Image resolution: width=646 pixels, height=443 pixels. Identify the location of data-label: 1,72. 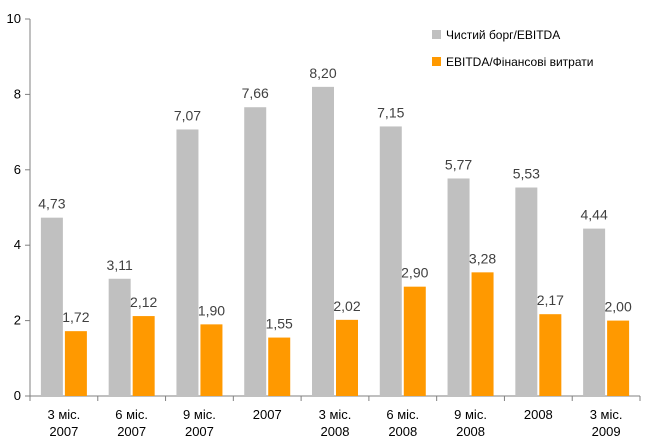
(75, 317).